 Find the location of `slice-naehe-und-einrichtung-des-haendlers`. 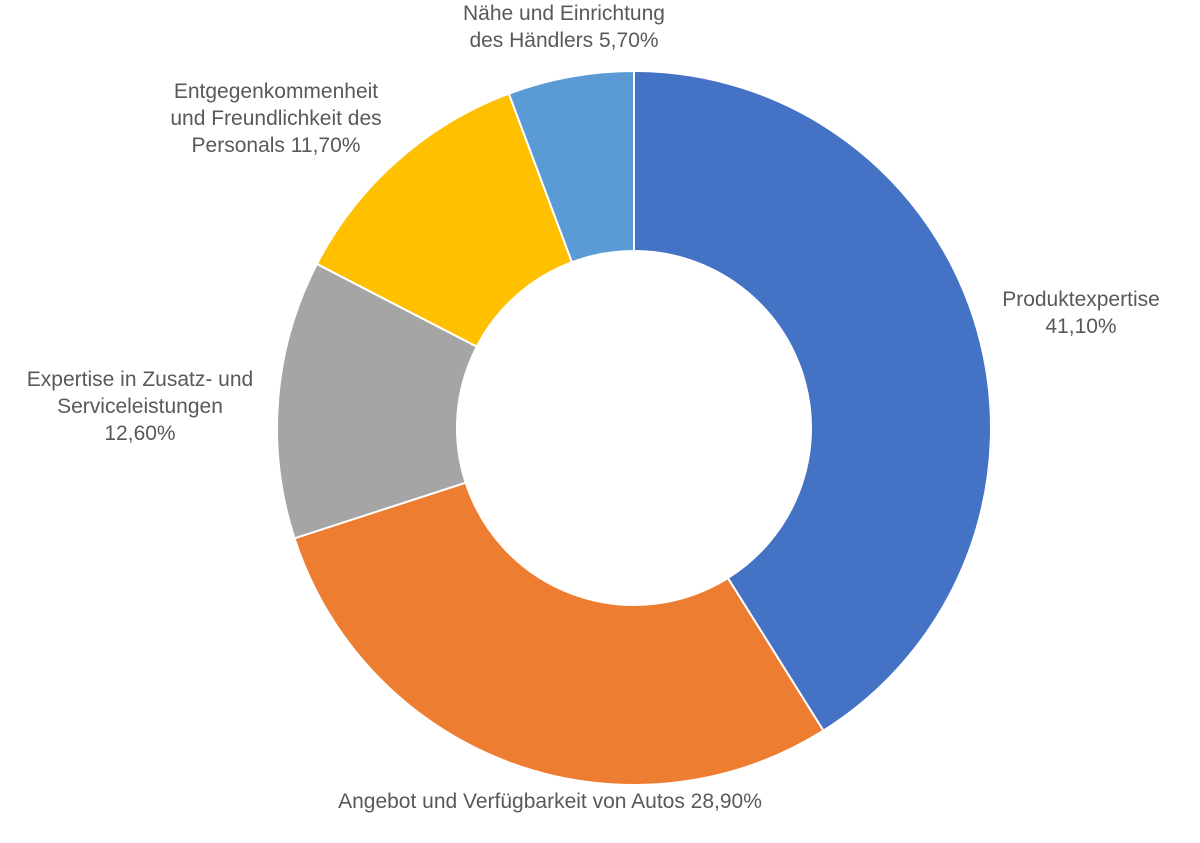

slice-naehe-und-einrichtung-des-haendlers is located at coordinates (571, 166).